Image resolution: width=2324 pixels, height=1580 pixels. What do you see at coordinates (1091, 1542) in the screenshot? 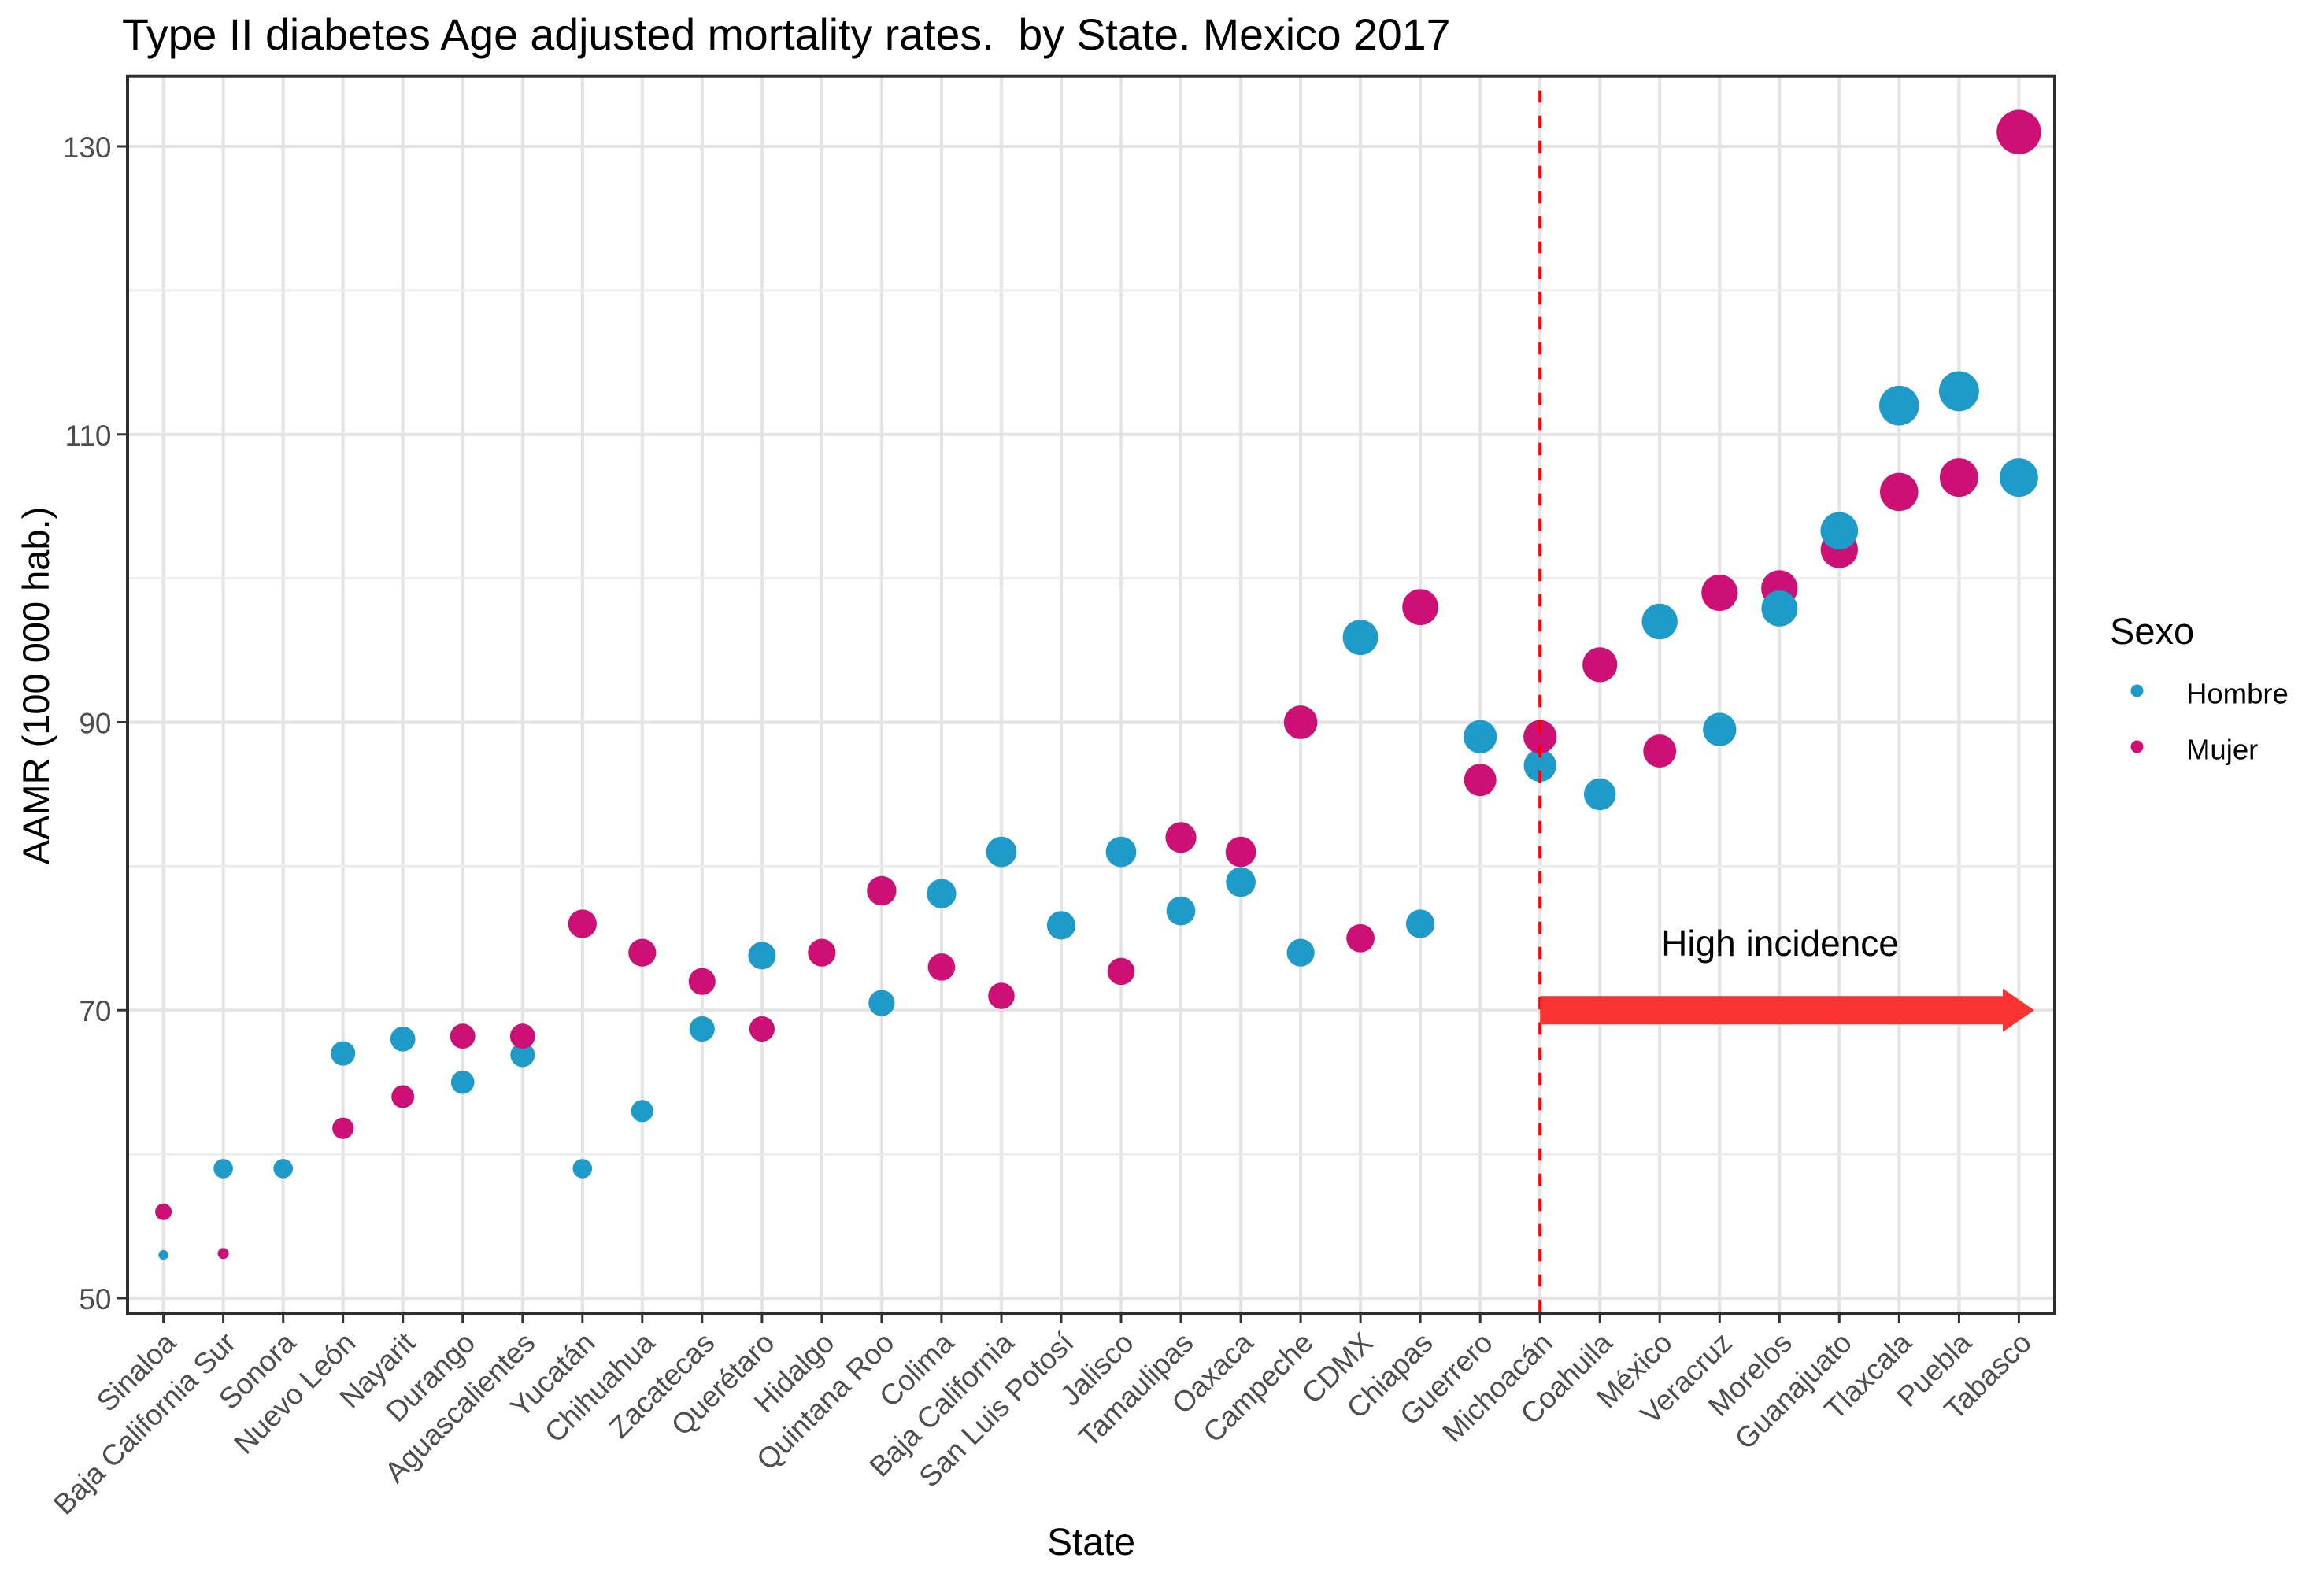
I see `svg-text: State` at bounding box center [1091, 1542].